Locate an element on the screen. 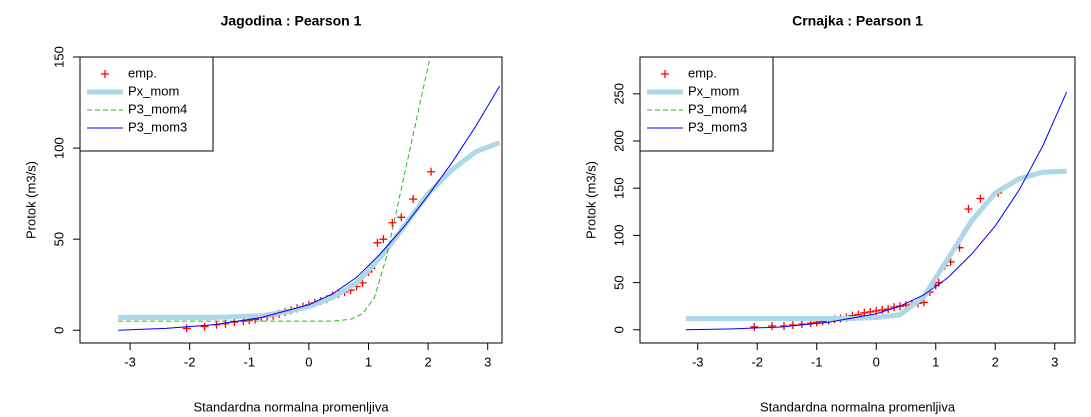  series-line is located at coordinates (876, 244).